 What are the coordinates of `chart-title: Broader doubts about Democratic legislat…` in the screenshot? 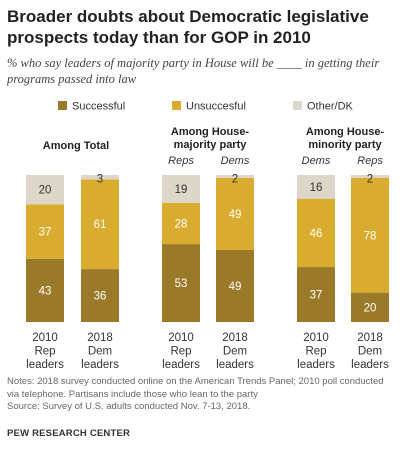 It's located at (207, 27).